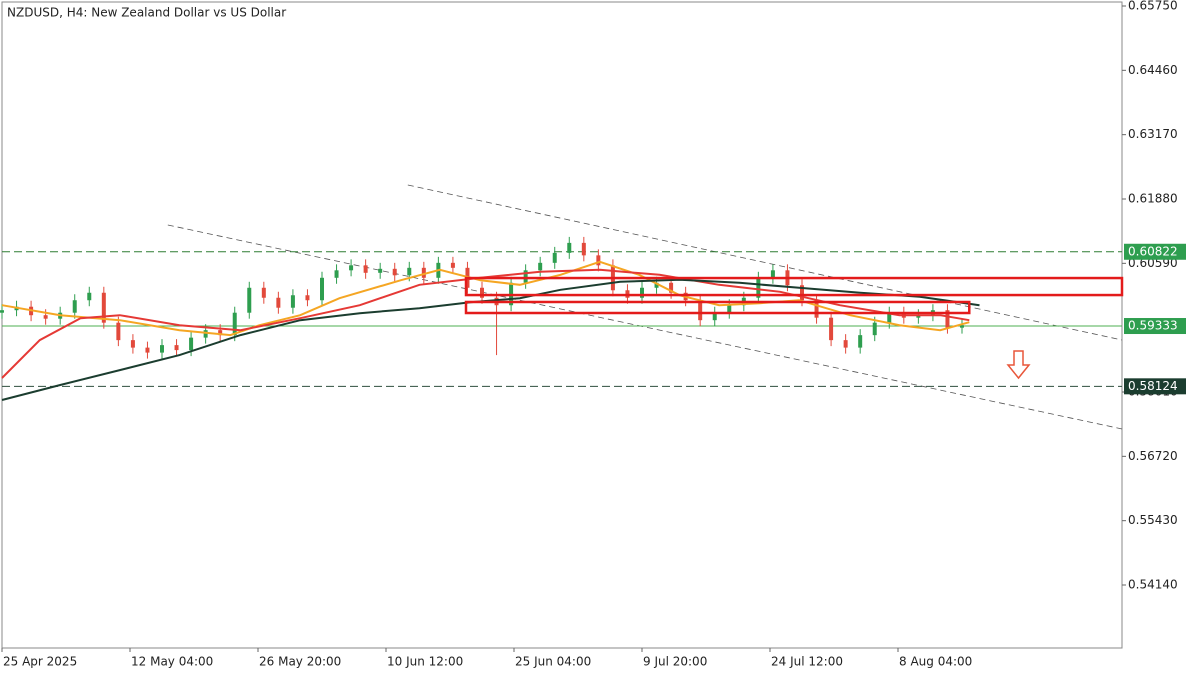 This screenshot has width=1200, height=675. I want to click on x-tick-label: 25 Jun 04:00, so click(553, 662).